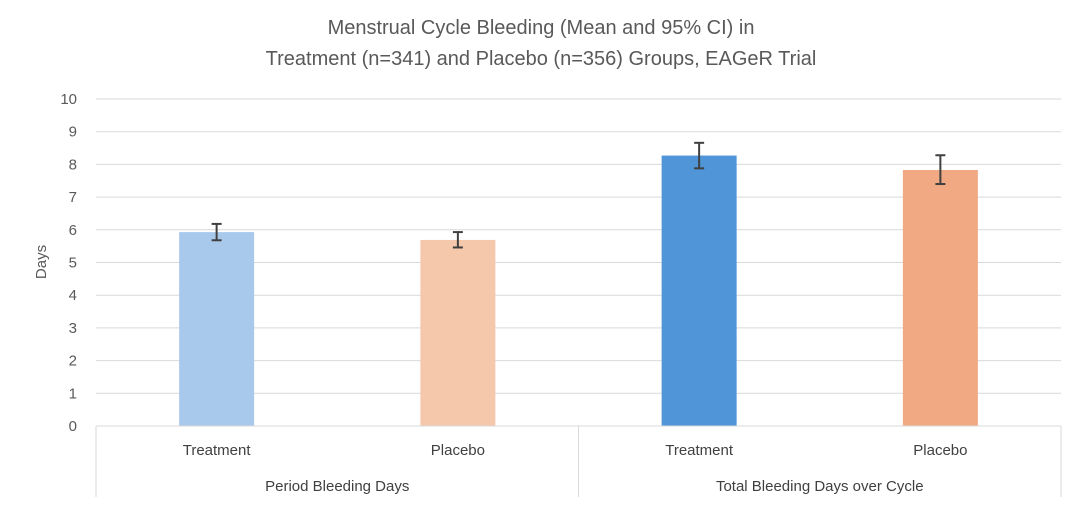  What do you see at coordinates (73, 164) in the screenshot?
I see `y-tick-label: 8` at bounding box center [73, 164].